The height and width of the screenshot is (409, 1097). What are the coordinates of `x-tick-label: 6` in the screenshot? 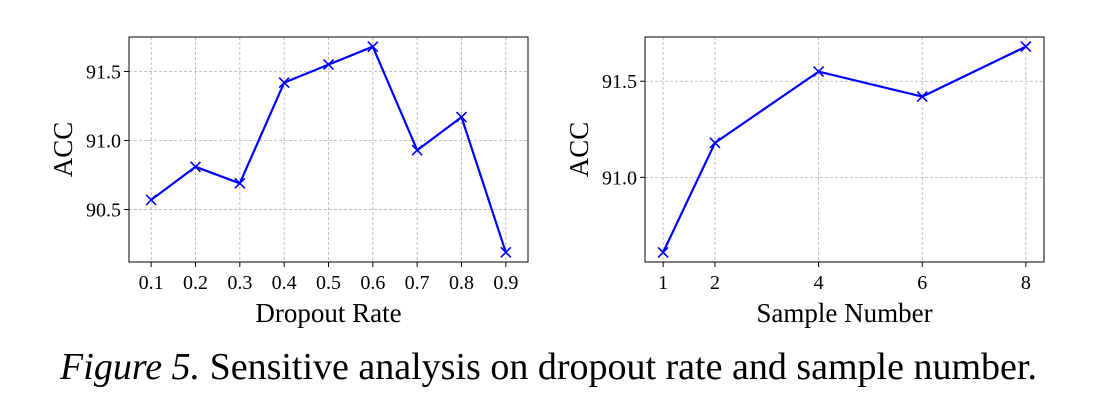 It's located at (922, 283).